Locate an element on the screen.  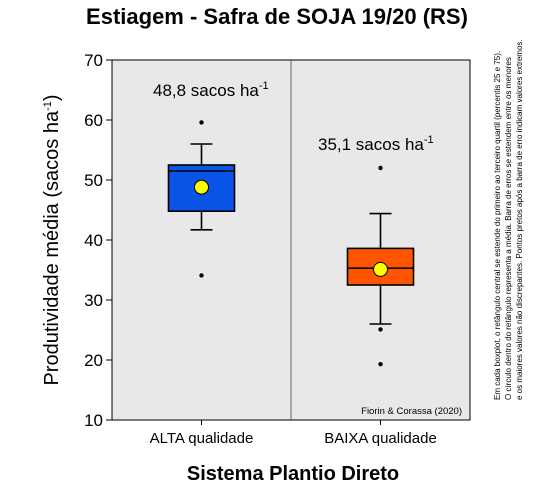
y-axis: 10 20 30 40 50 60 70 is located at coordinates (98, 240).